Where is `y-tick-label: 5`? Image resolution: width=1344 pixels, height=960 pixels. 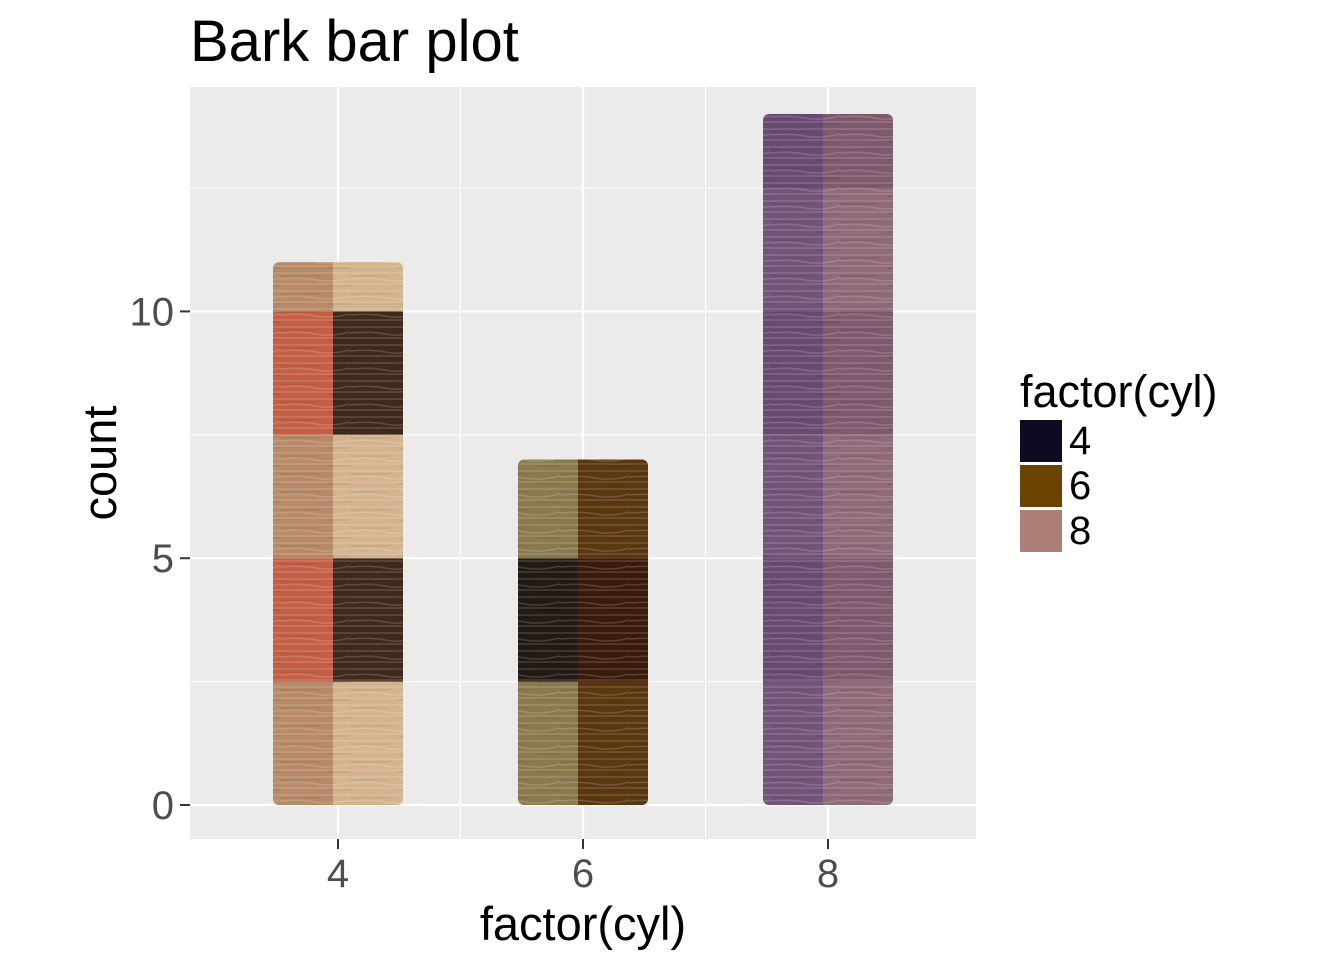 y-tick-label: 5 is located at coordinates (163, 559).